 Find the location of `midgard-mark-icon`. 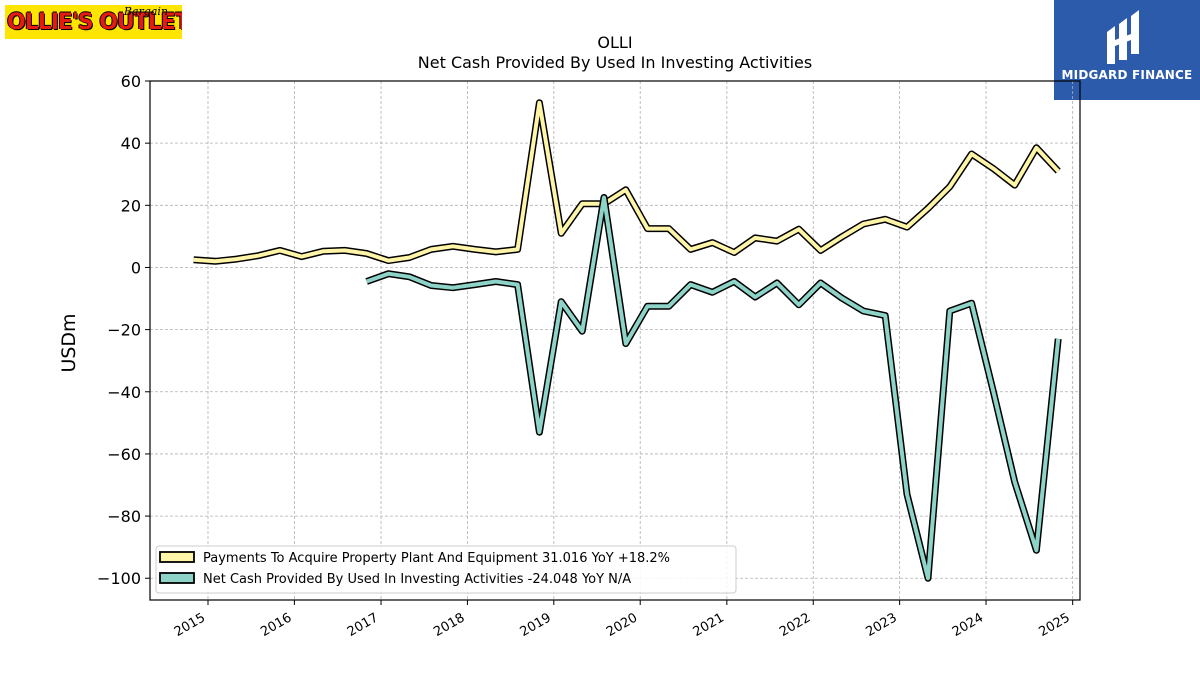

midgard-mark-icon is located at coordinates (1123, 37).